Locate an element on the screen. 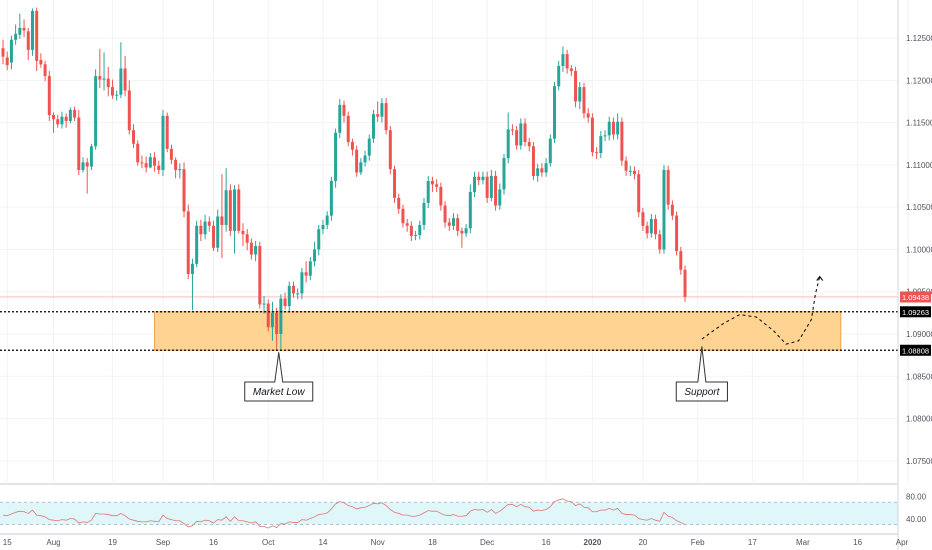 The width and height of the screenshot is (932, 550). callouts: Market Low Support is located at coordinates (486, 374).